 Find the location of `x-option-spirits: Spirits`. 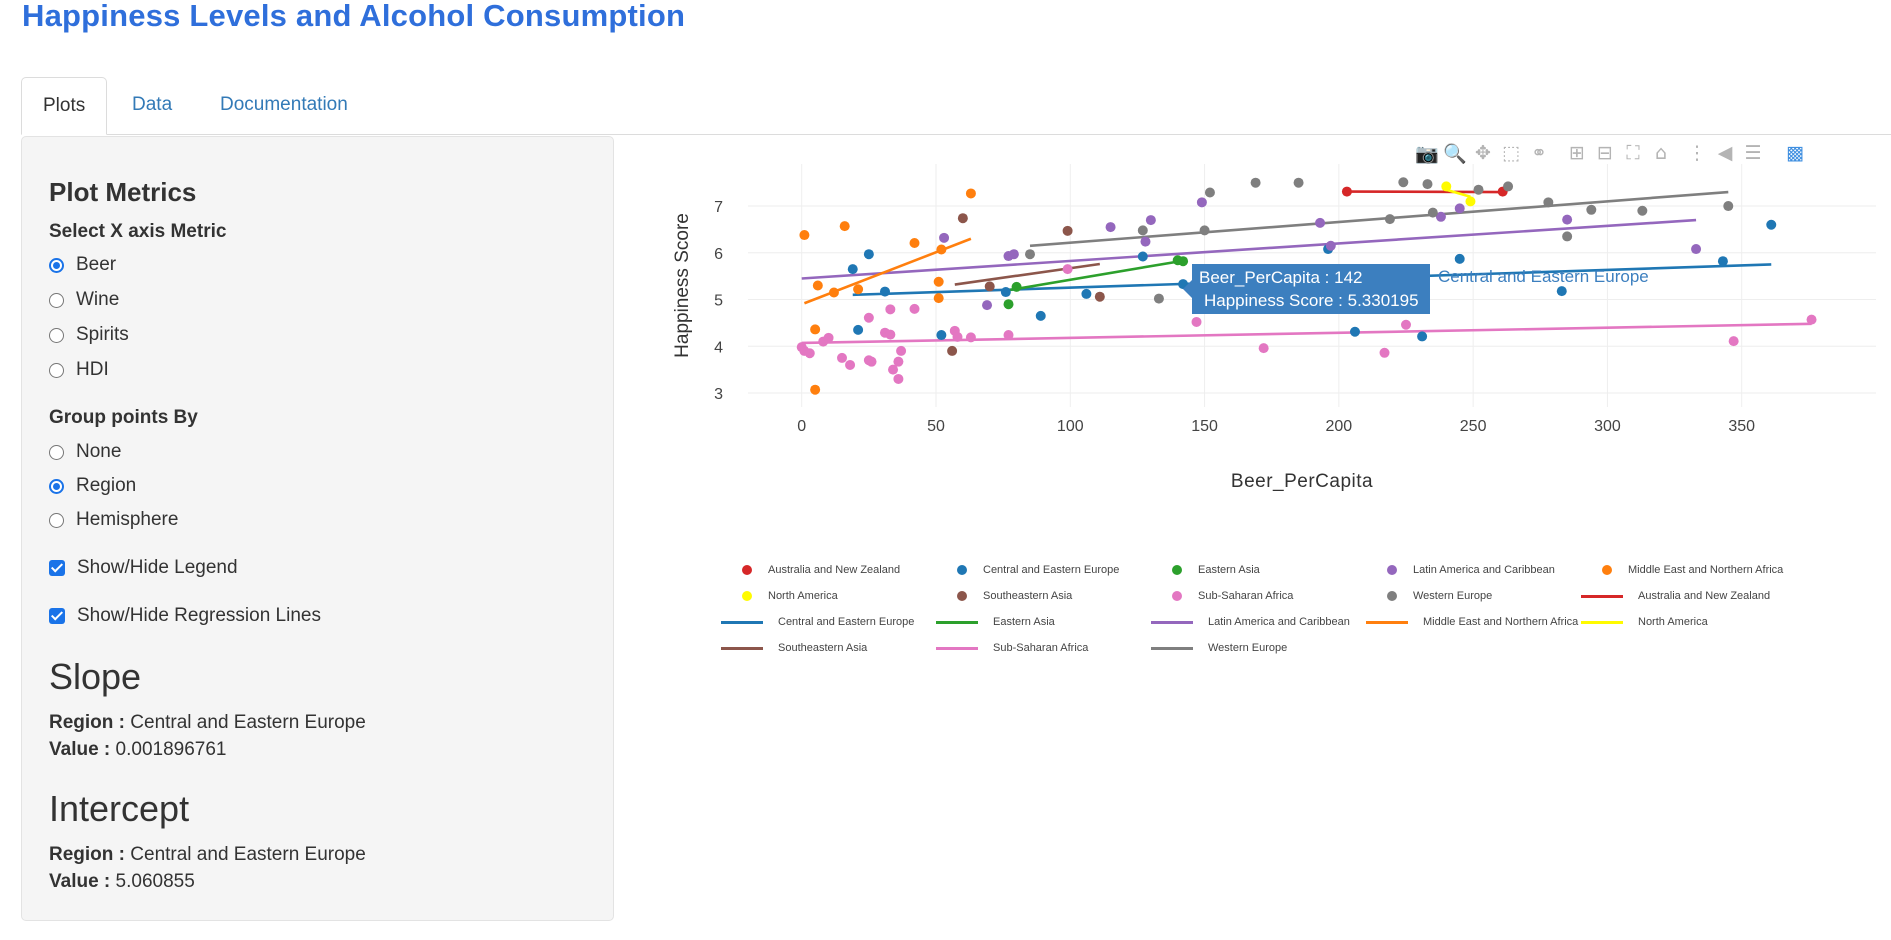

x-option-spirits: Spirits is located at coordinates (89, 335).